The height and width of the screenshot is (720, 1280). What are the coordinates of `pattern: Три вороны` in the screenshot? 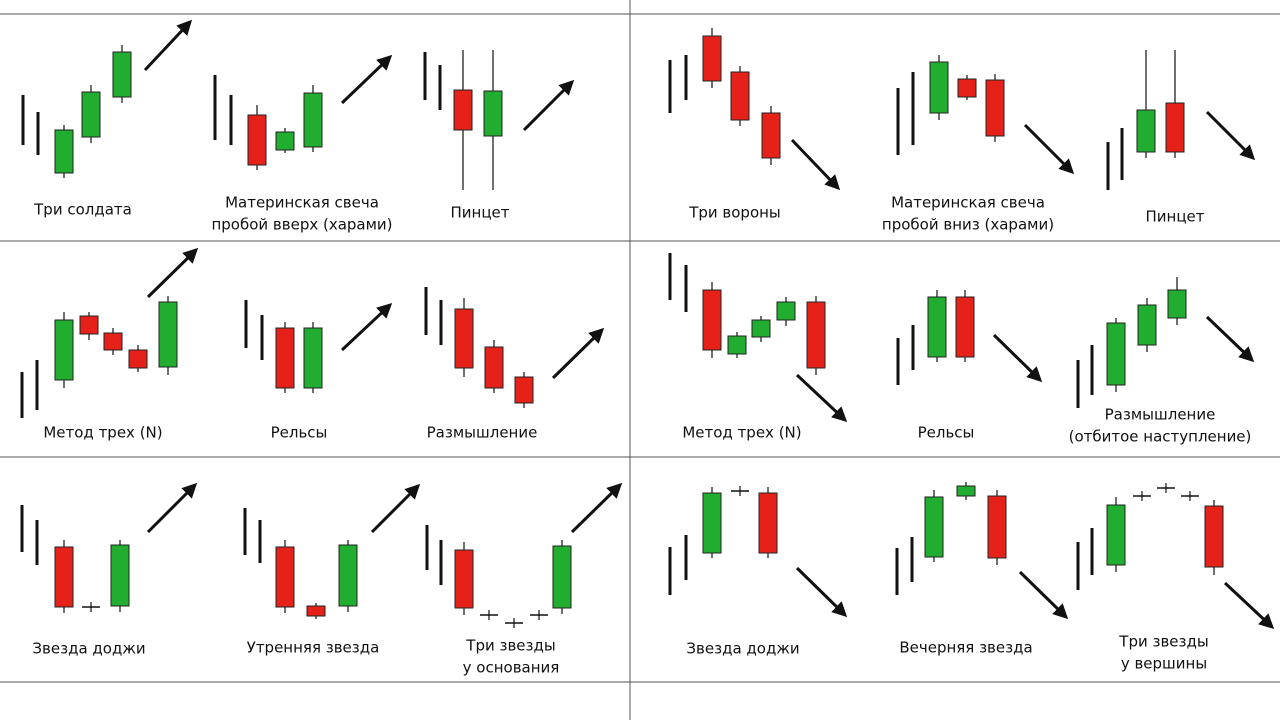 It's located at (754, 125).